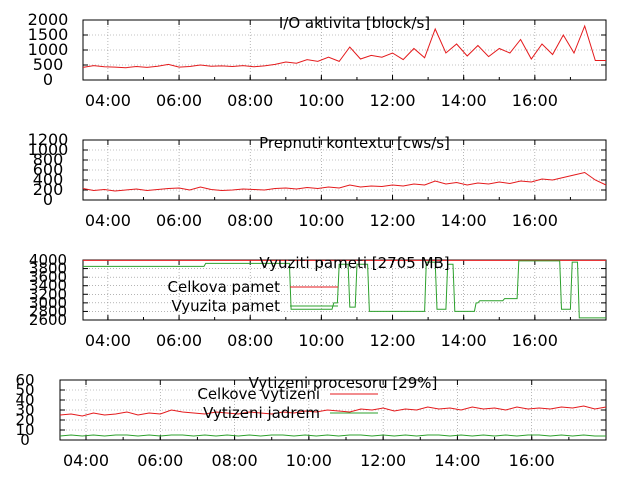 Image resolution: width=640 pixels, height=485 pixels. Describe the element at coordinates (48, 311) in the screenshot. I see `y-tick-label: 2800` at that location.